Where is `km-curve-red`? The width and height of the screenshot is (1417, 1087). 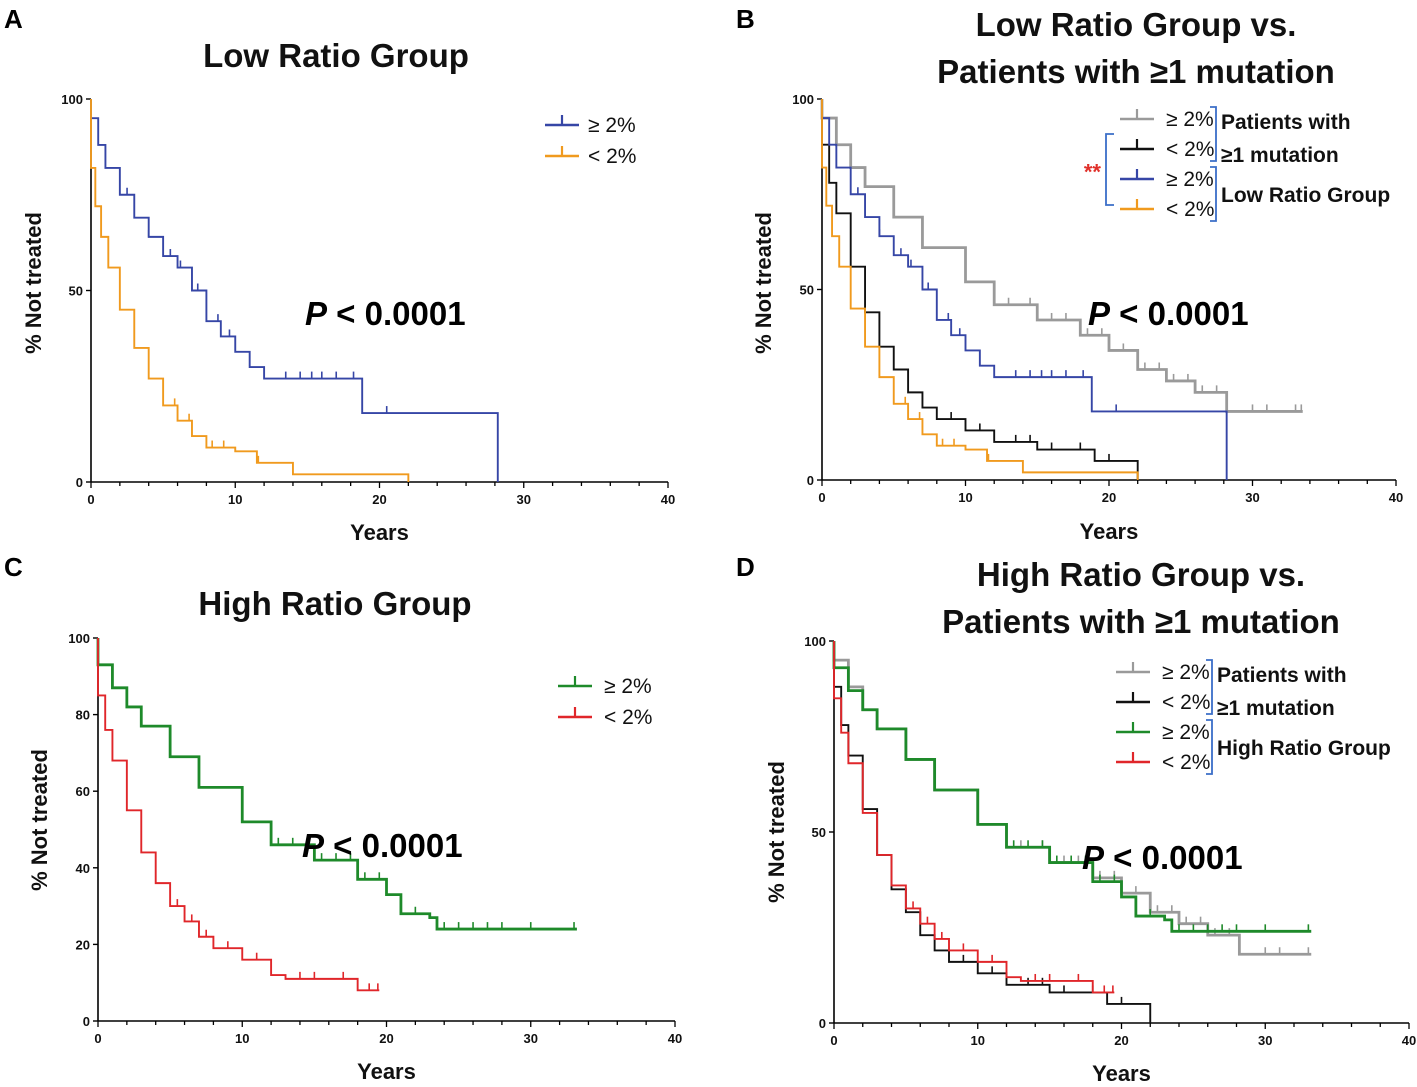
km-curve-red is located at coordinates (974, 817).